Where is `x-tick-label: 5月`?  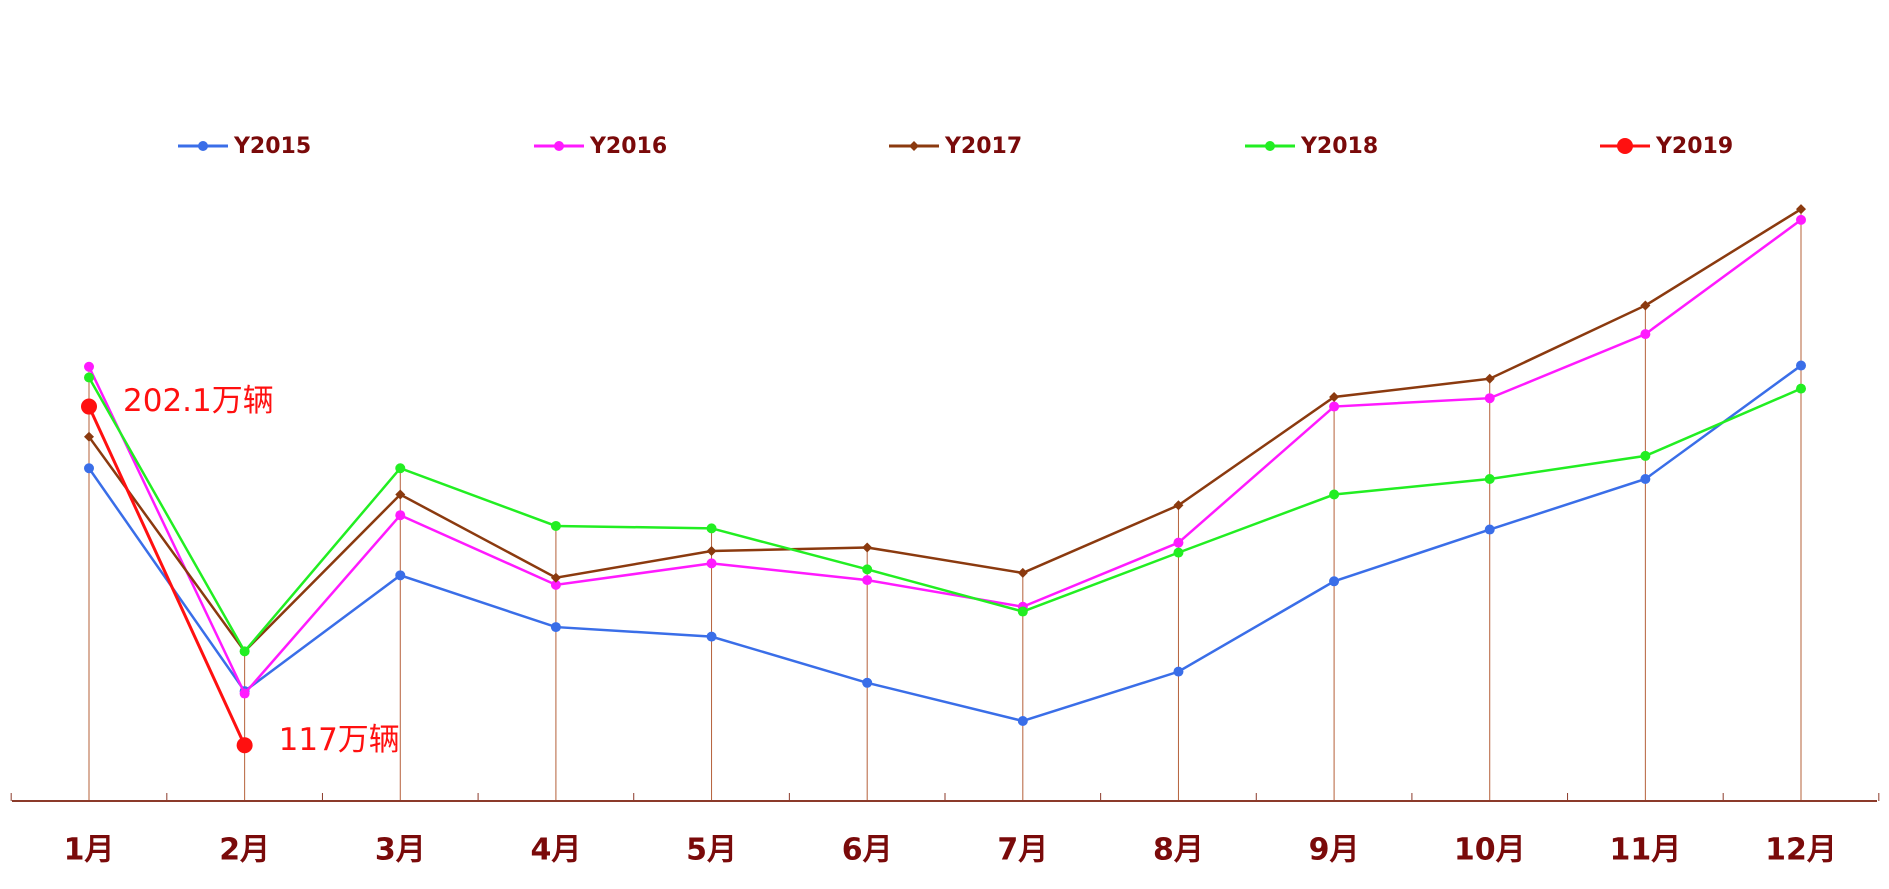 x-tick-label: 5月 is located at coordinates (711, 850).